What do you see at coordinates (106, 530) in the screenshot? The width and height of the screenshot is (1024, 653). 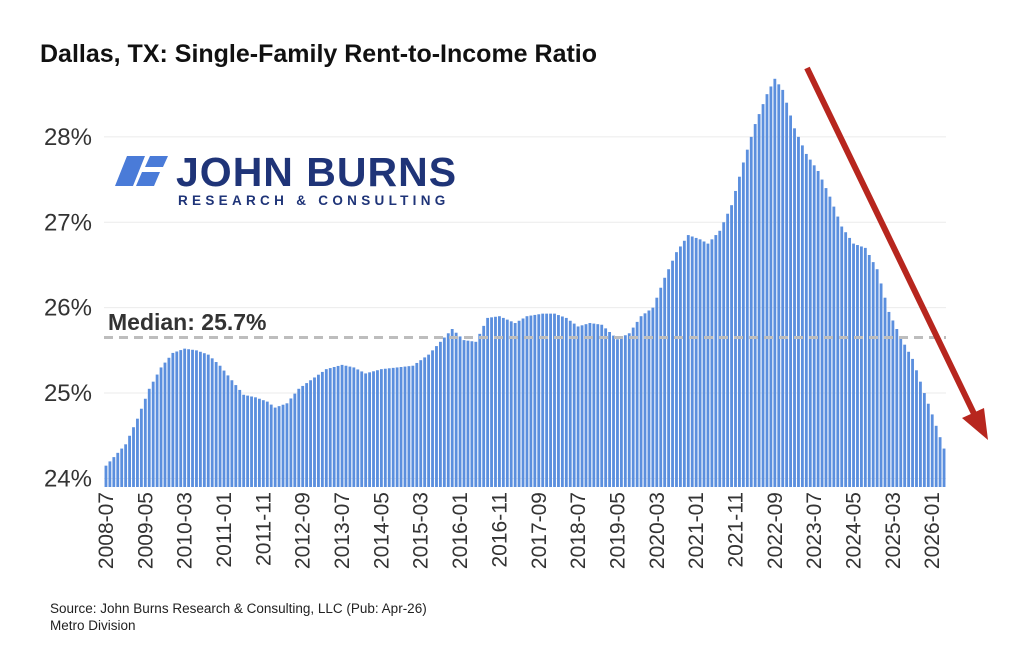 I see `x-tick-label: 2008-07` at bounding box center [106, 530].